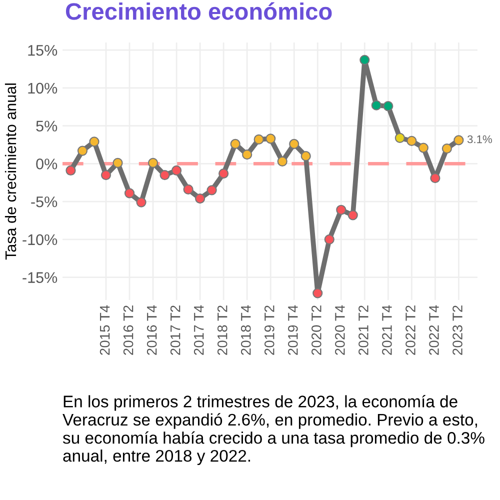 This screenshot has height=500, width=500. I want to click on y-tick-label: -15%, so click(40, 277).